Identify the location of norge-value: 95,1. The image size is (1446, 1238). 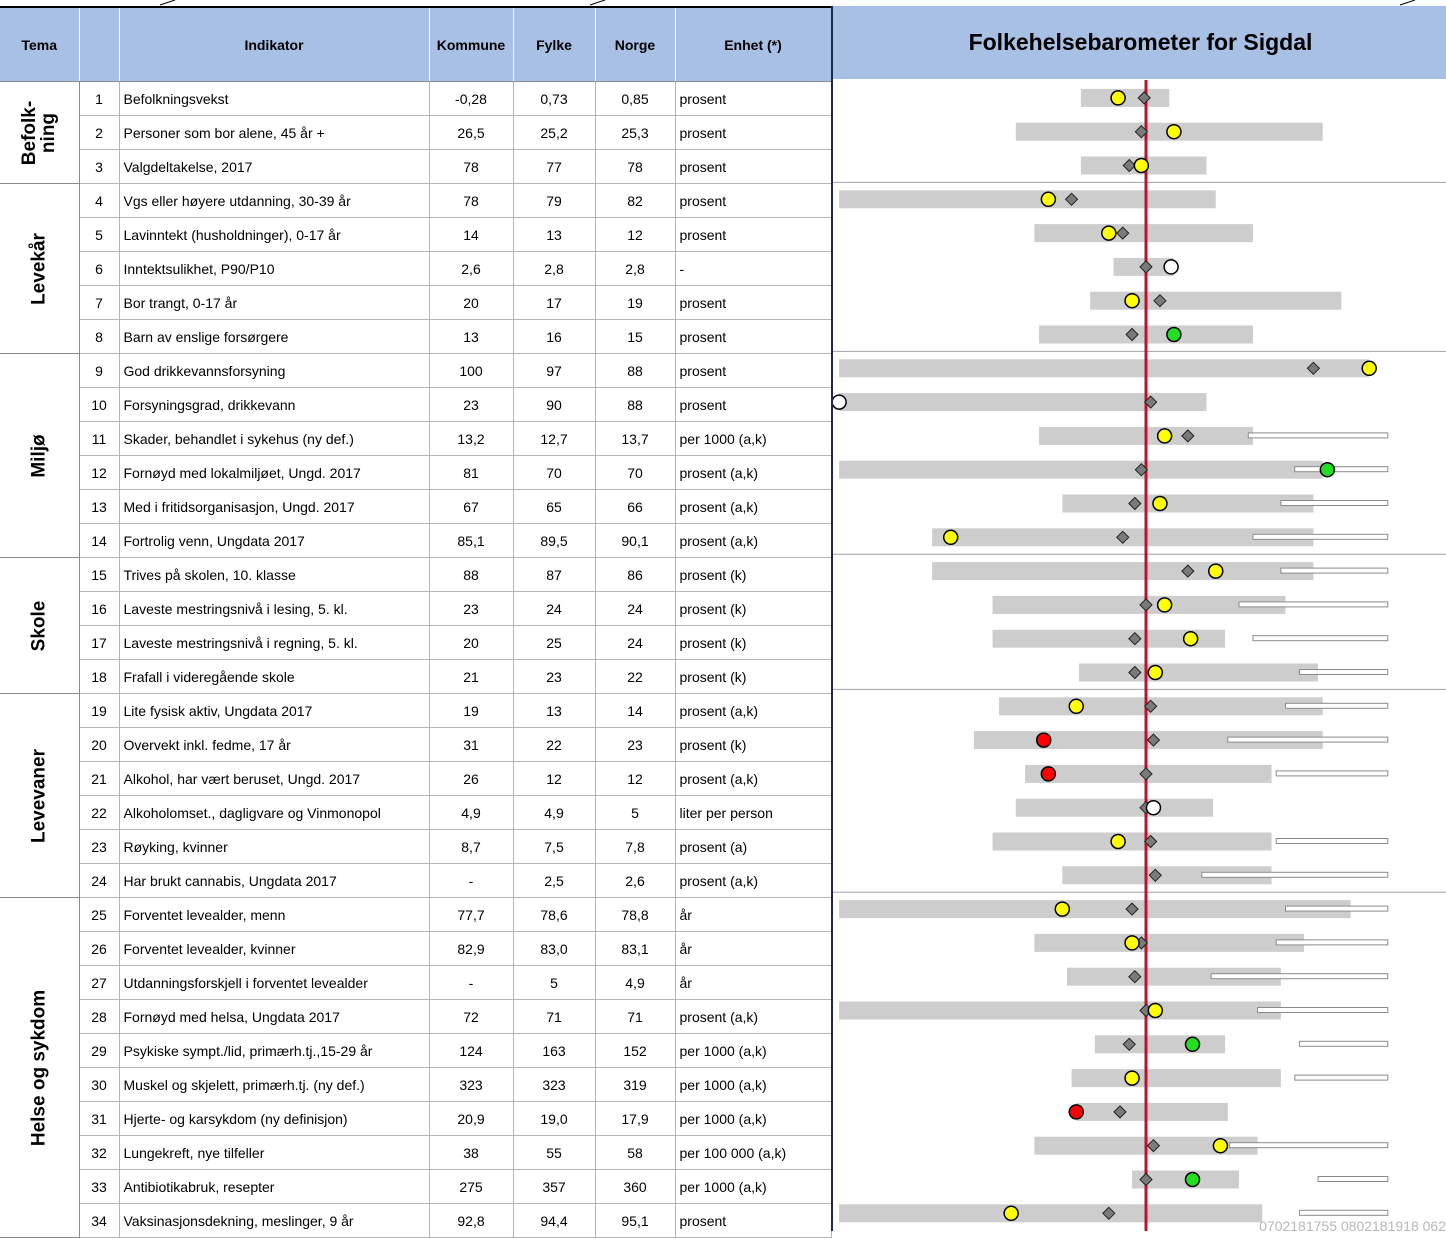
(635, 1220).